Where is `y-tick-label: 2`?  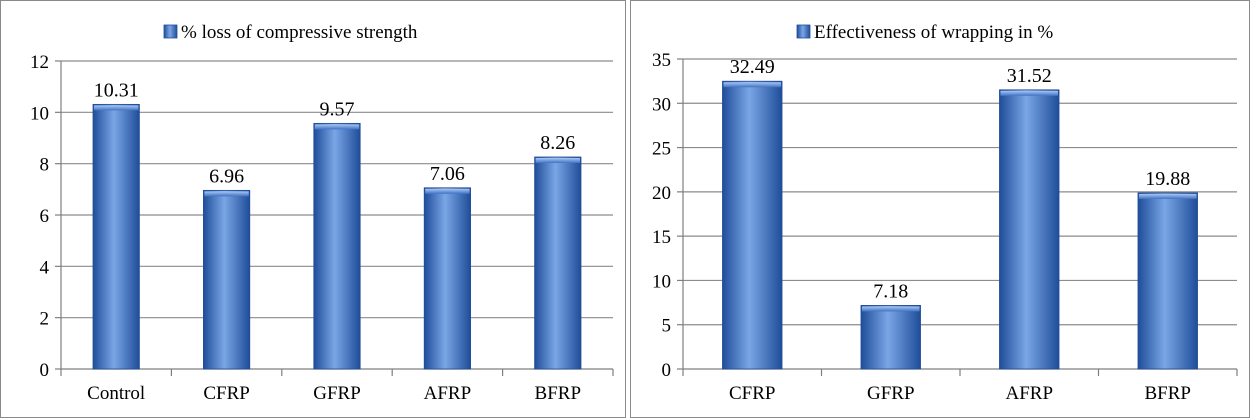
y-tick-label: 2 is located at coordinates (45, 319).